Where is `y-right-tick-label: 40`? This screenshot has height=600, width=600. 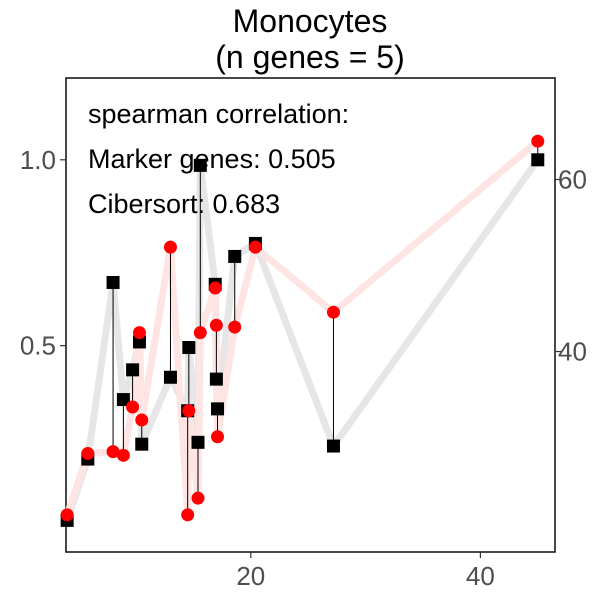
y-right-tick-label: 40 is located at coordinates (572, 352).